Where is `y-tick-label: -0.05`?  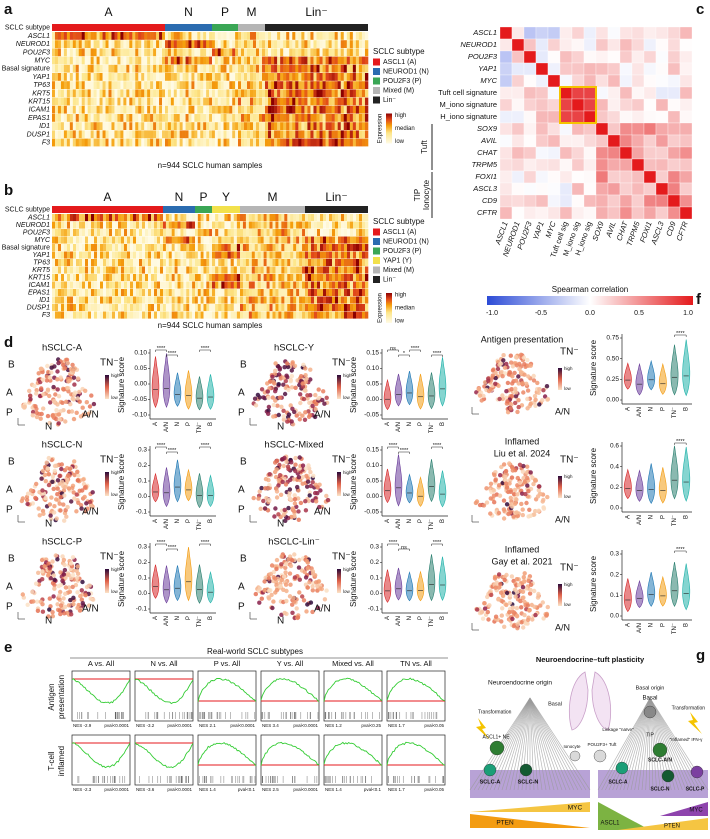
y-tick-label: -0.05 is located at coordinates (371, 512).